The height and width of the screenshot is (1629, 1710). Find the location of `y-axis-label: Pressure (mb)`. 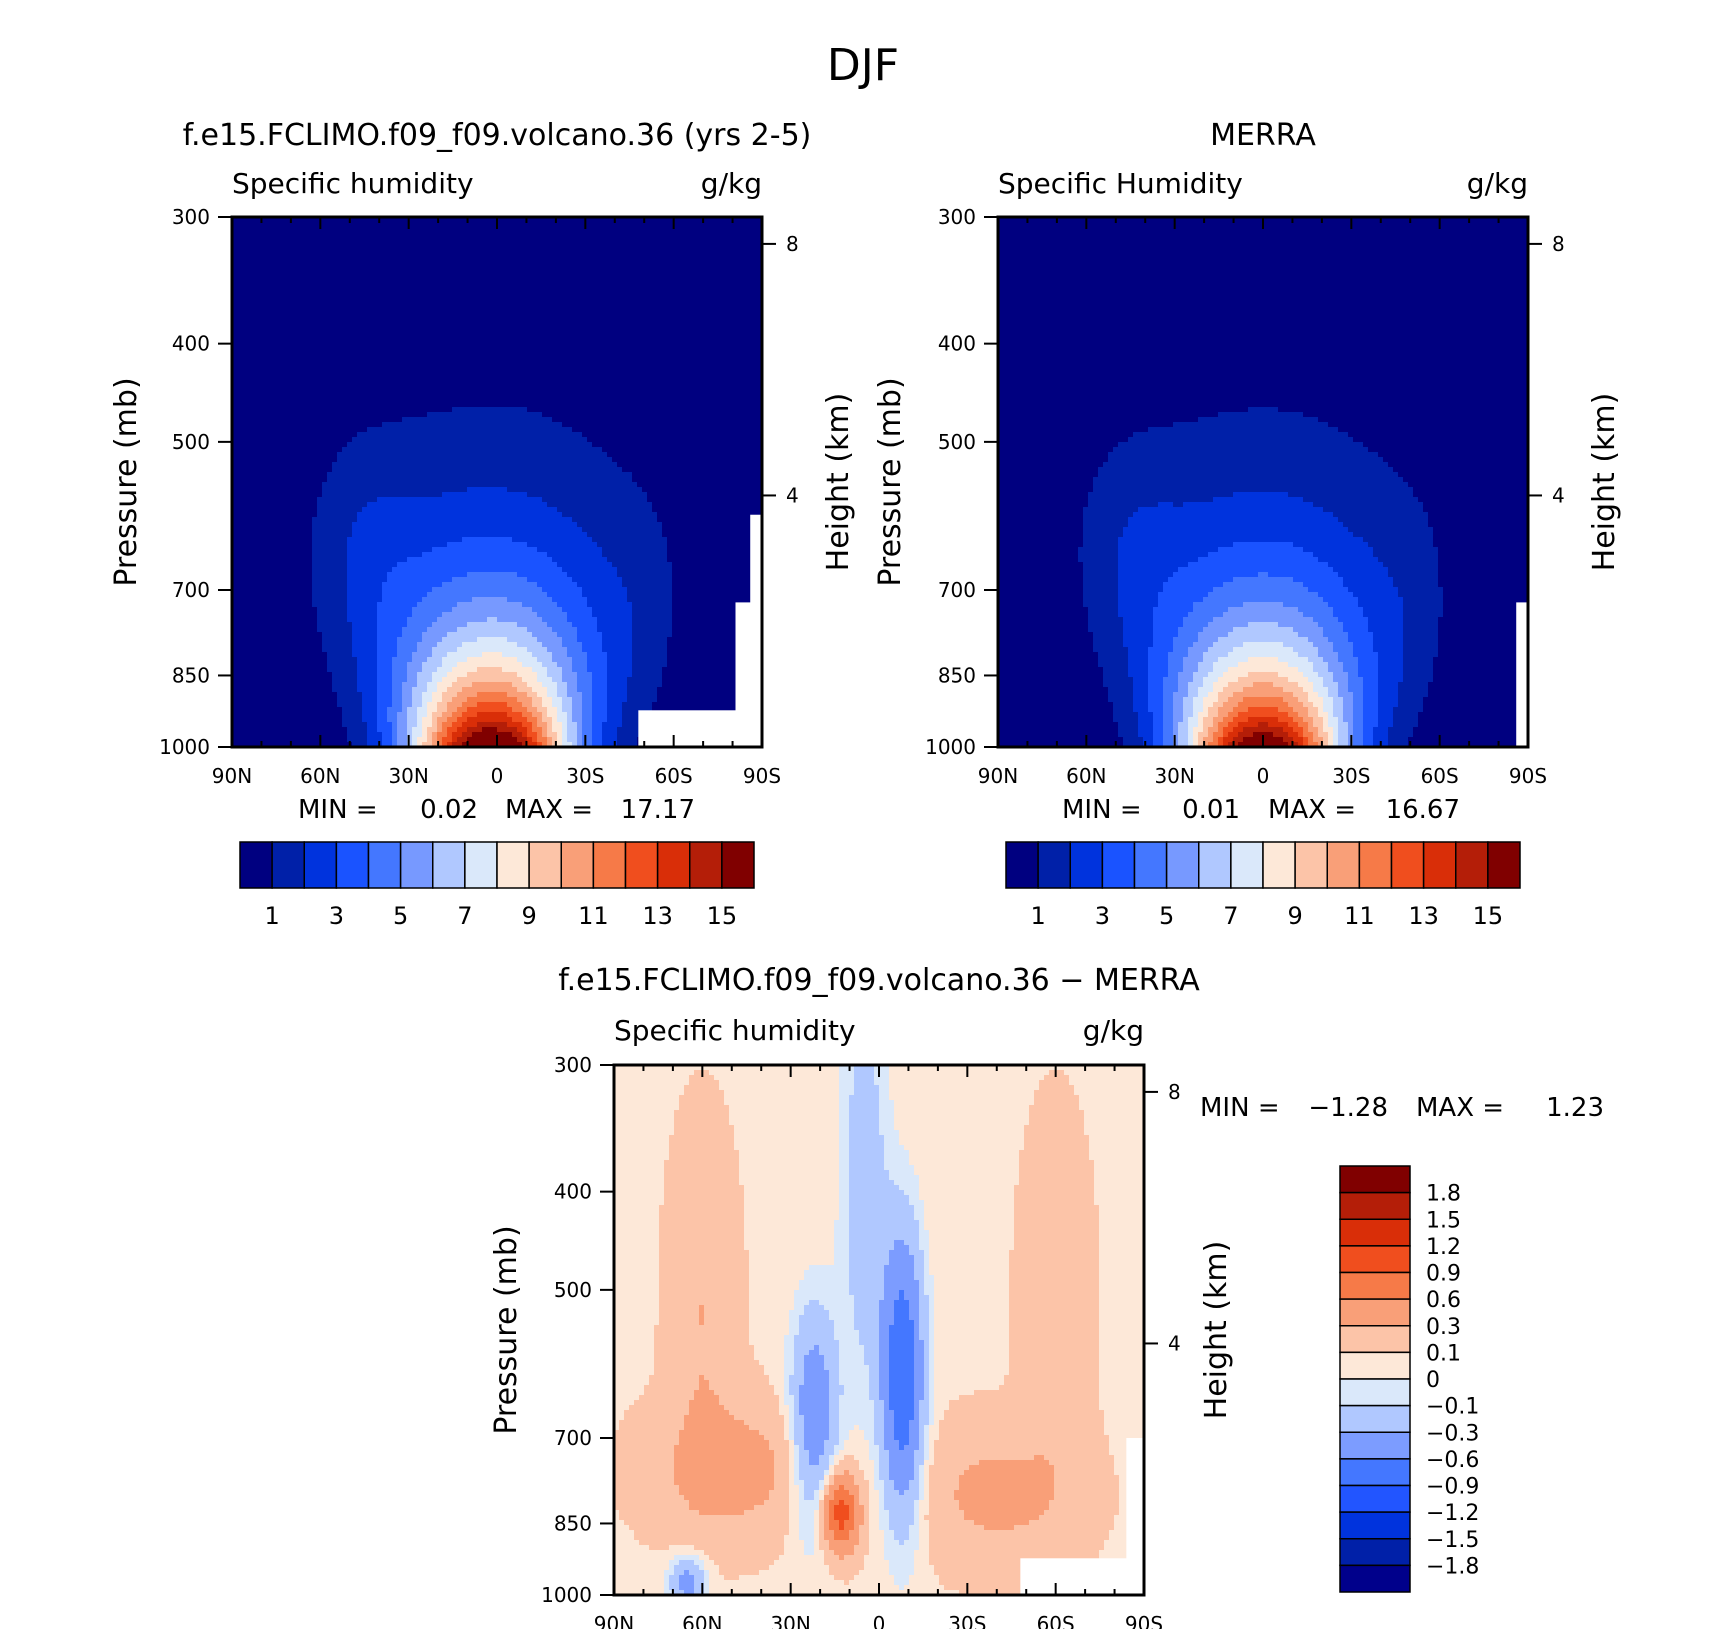

y-axis-label: Pressure (mb) is located at coordinates (890, 481).